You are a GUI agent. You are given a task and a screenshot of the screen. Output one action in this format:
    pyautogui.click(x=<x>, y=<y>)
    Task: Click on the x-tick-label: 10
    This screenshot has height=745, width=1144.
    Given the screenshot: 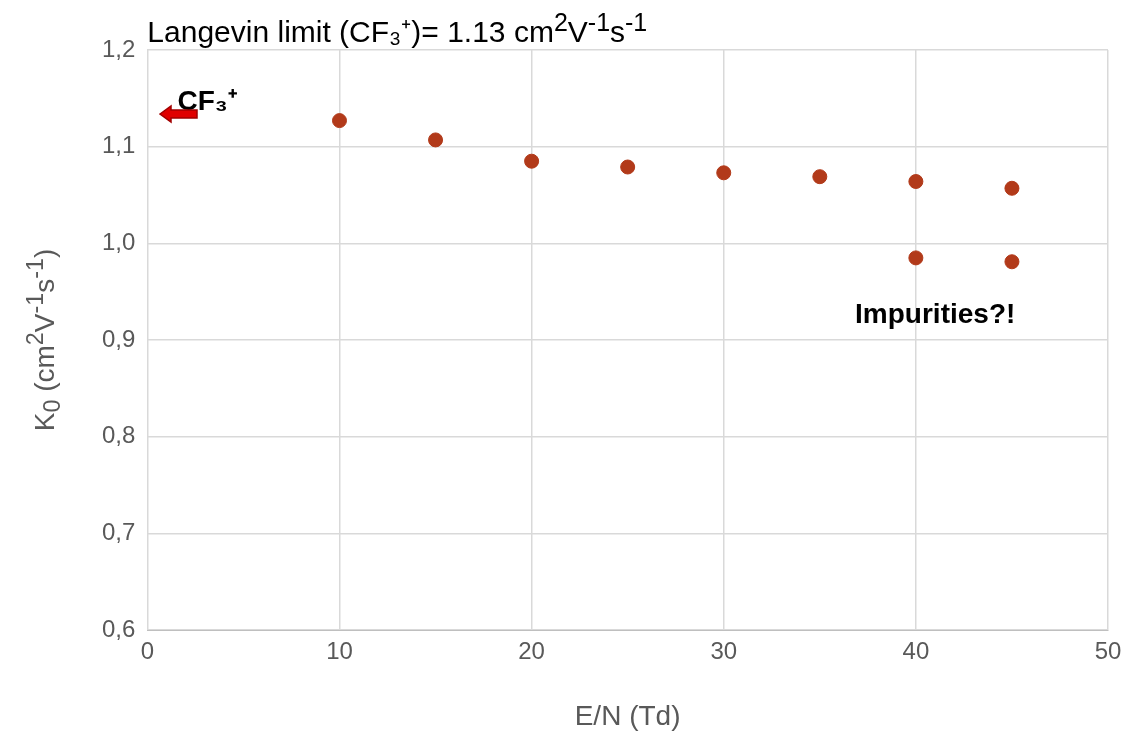 What is the action you would take?
    pyautogui.click(x=339, y=651)
    